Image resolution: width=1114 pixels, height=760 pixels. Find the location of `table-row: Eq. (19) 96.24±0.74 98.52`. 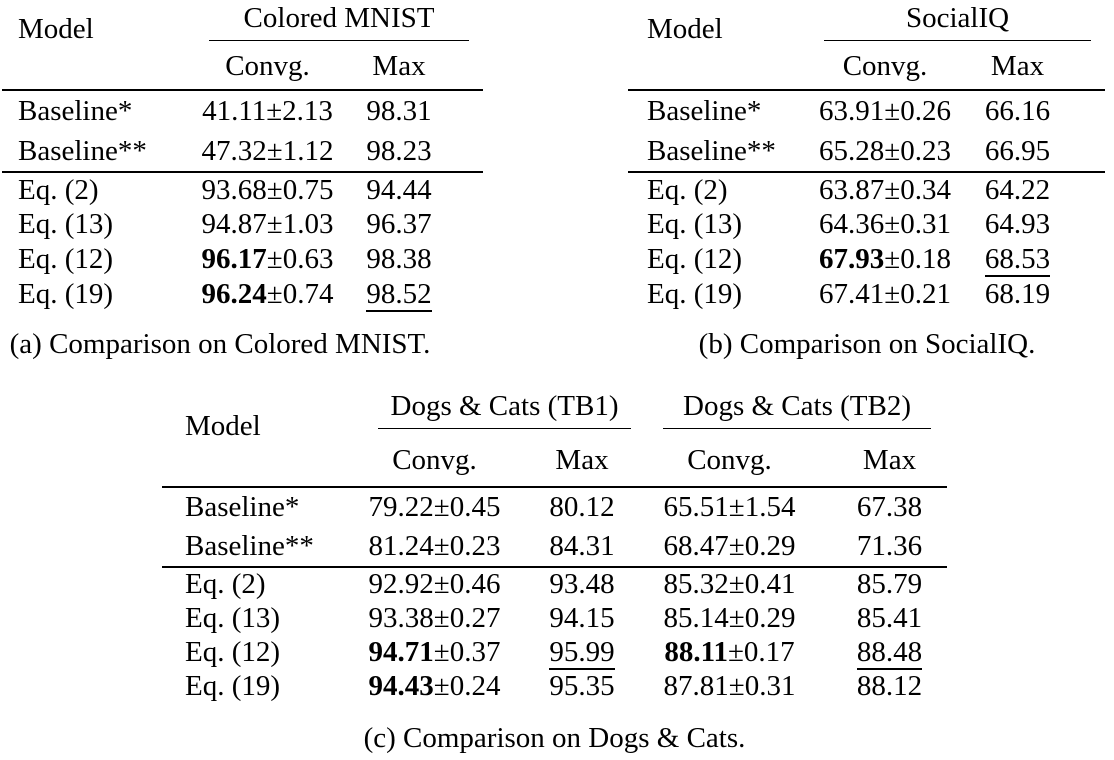

table-row: Eq. (19) 96.24±0.74 98.52 is located at coordinates (242, 294).